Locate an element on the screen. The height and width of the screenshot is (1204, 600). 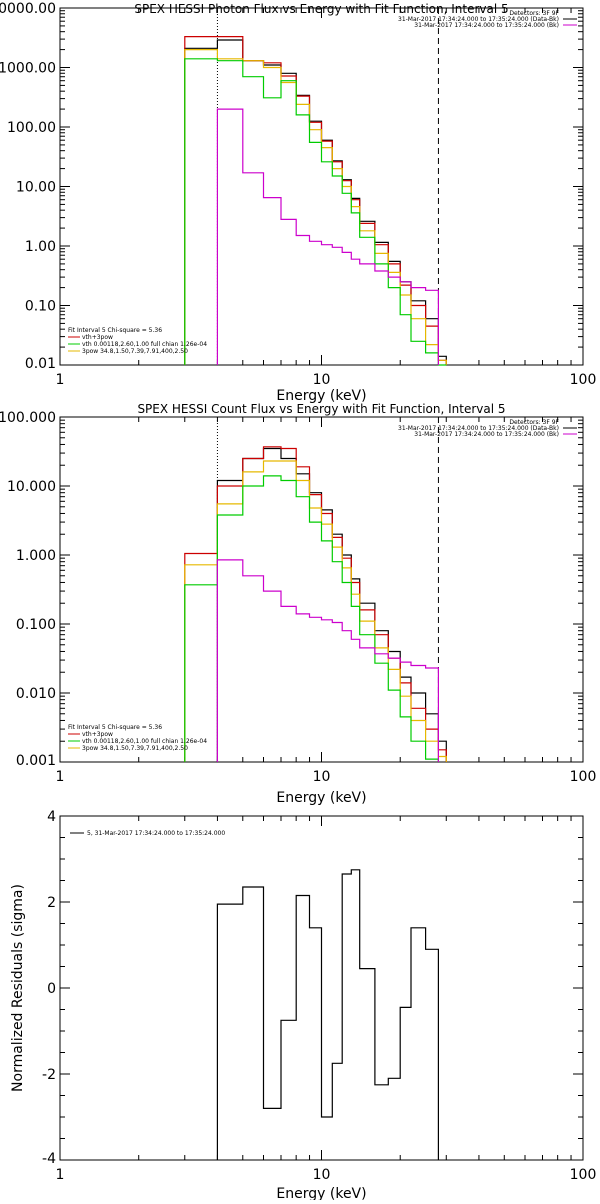
y-tick-label: 0.01 is located at coordinates (40, 364).